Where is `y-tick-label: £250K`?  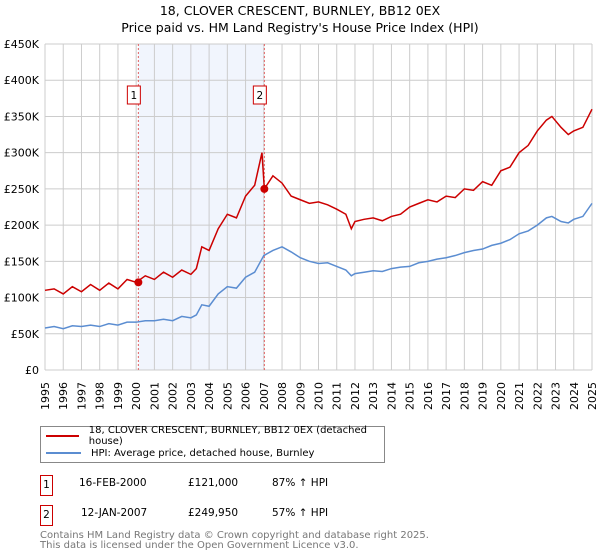 y-tick-label: £250K is located at coordinates (22, 189).